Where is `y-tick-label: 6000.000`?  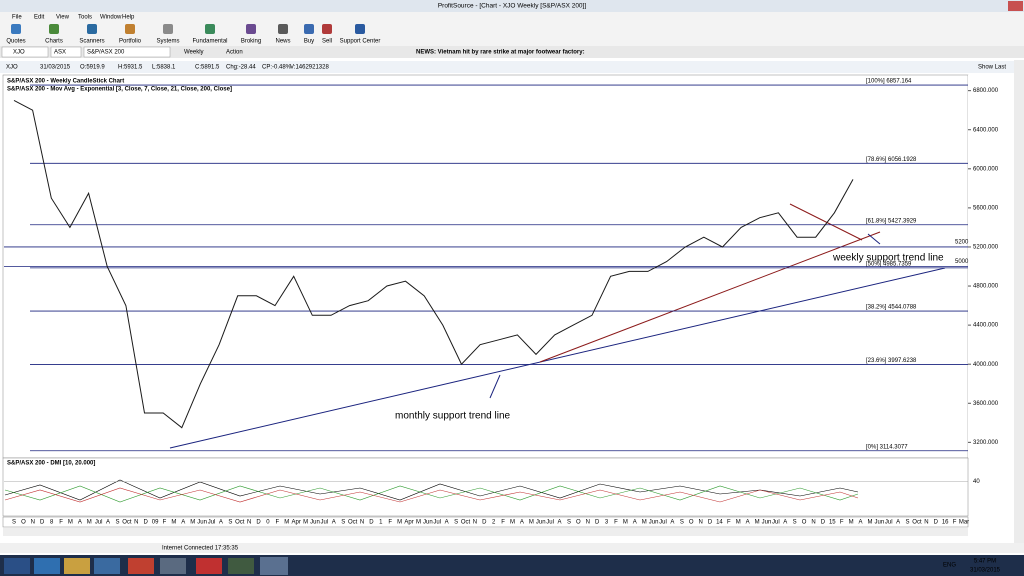 y-tick-label: 6000.000 is located at coordinates (986, 169).